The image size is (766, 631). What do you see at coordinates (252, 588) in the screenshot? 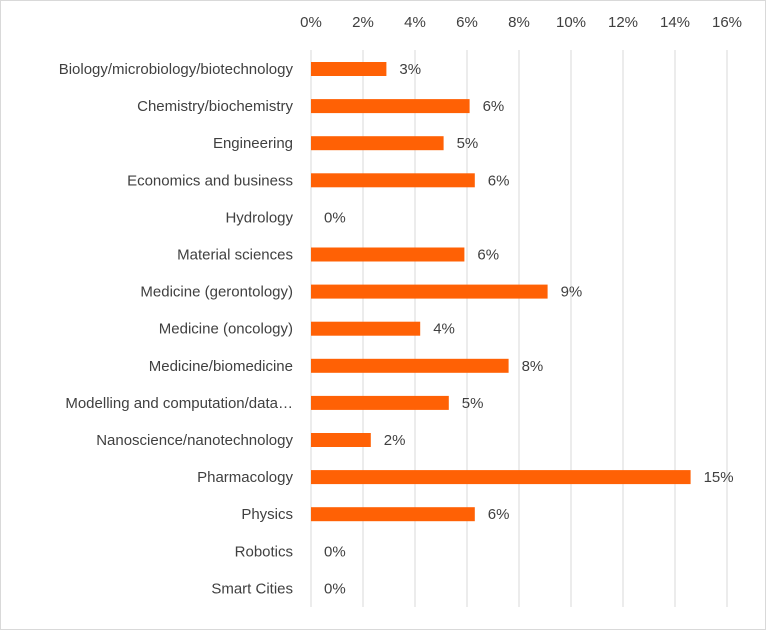
I see `category-label: Smart Cities` at bounding box center [252, 588].